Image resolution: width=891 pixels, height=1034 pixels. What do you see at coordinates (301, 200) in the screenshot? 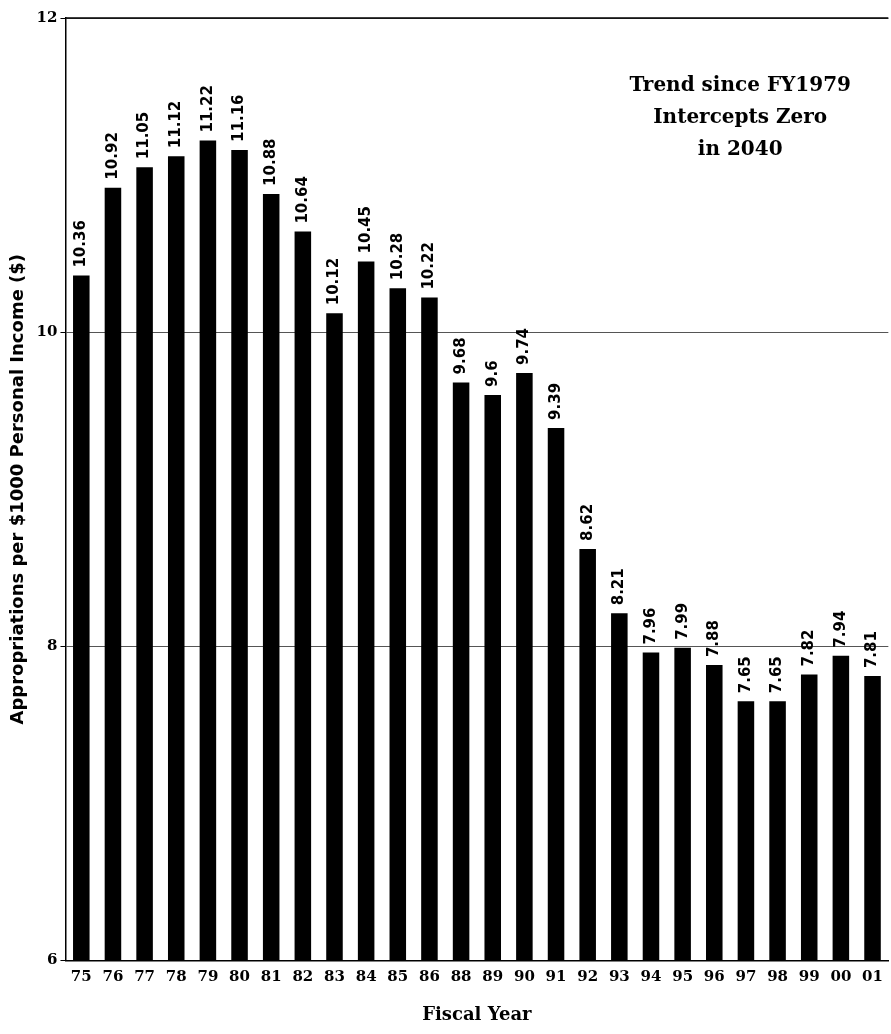
I see `data-label: 10.64` at bounding box center [301, 200].